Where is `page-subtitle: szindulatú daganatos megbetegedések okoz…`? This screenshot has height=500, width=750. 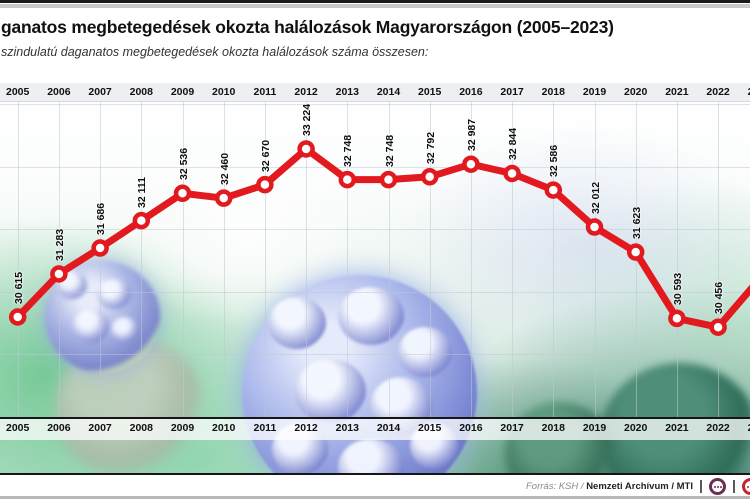 page-subtitle: szindulatú daganatos megbetegedések okoz… is located at coordinates (215, 52).